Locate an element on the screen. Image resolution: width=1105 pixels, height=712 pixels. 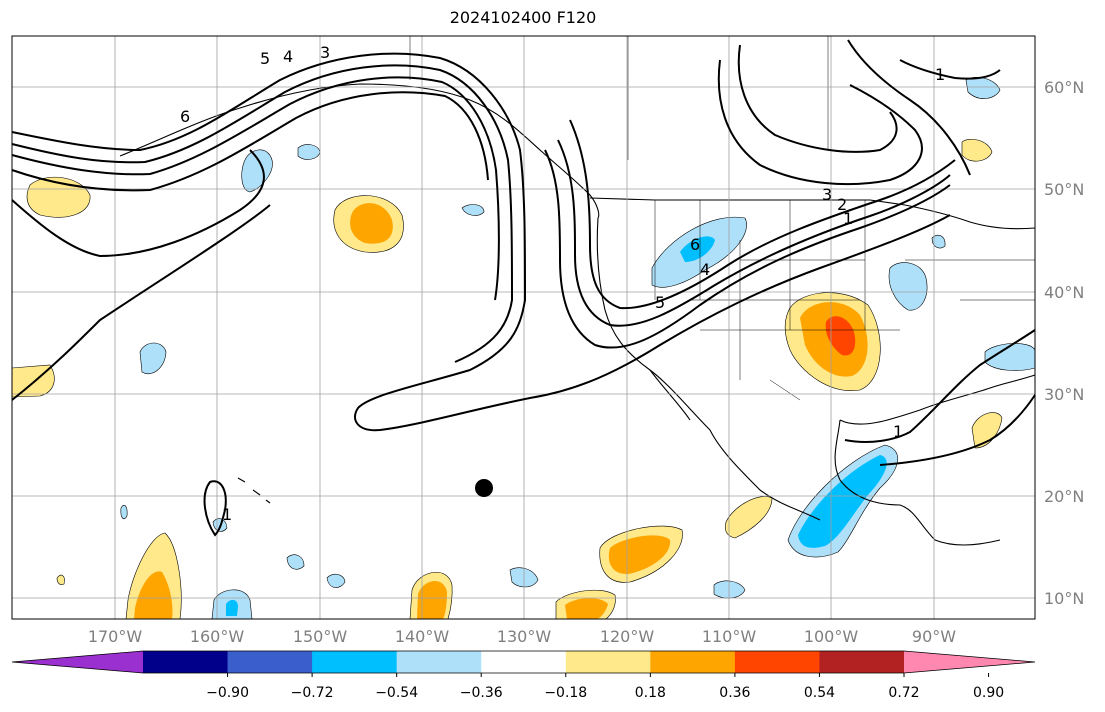
contour-label: 6 is located at coordinates (695, 244).